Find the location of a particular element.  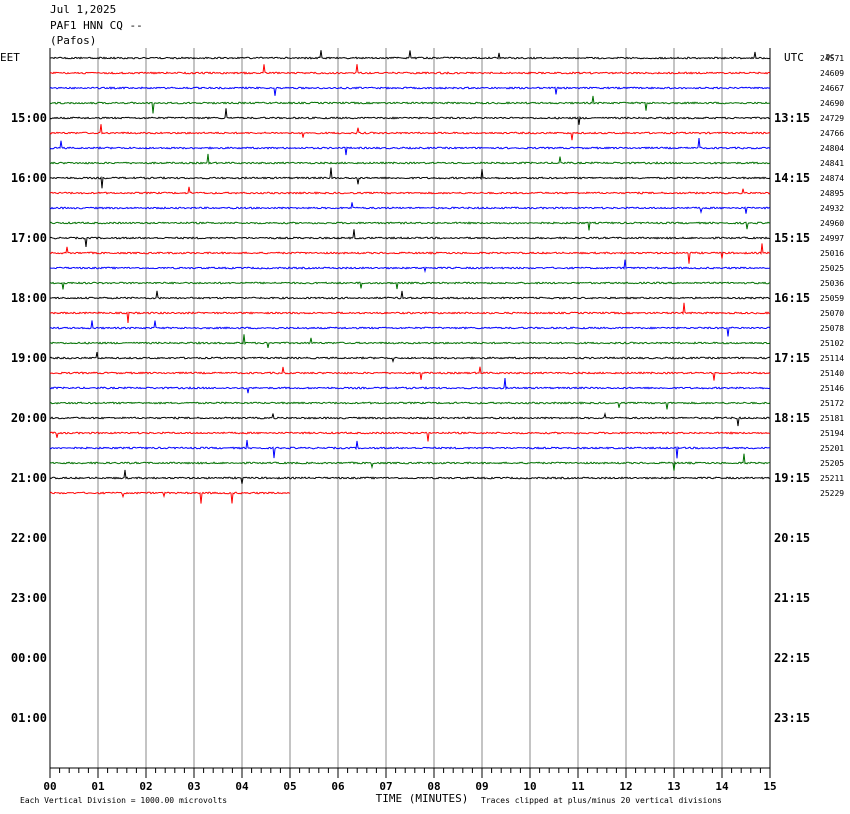

x-tick-label: 01 is located at coordinates (98, 786).